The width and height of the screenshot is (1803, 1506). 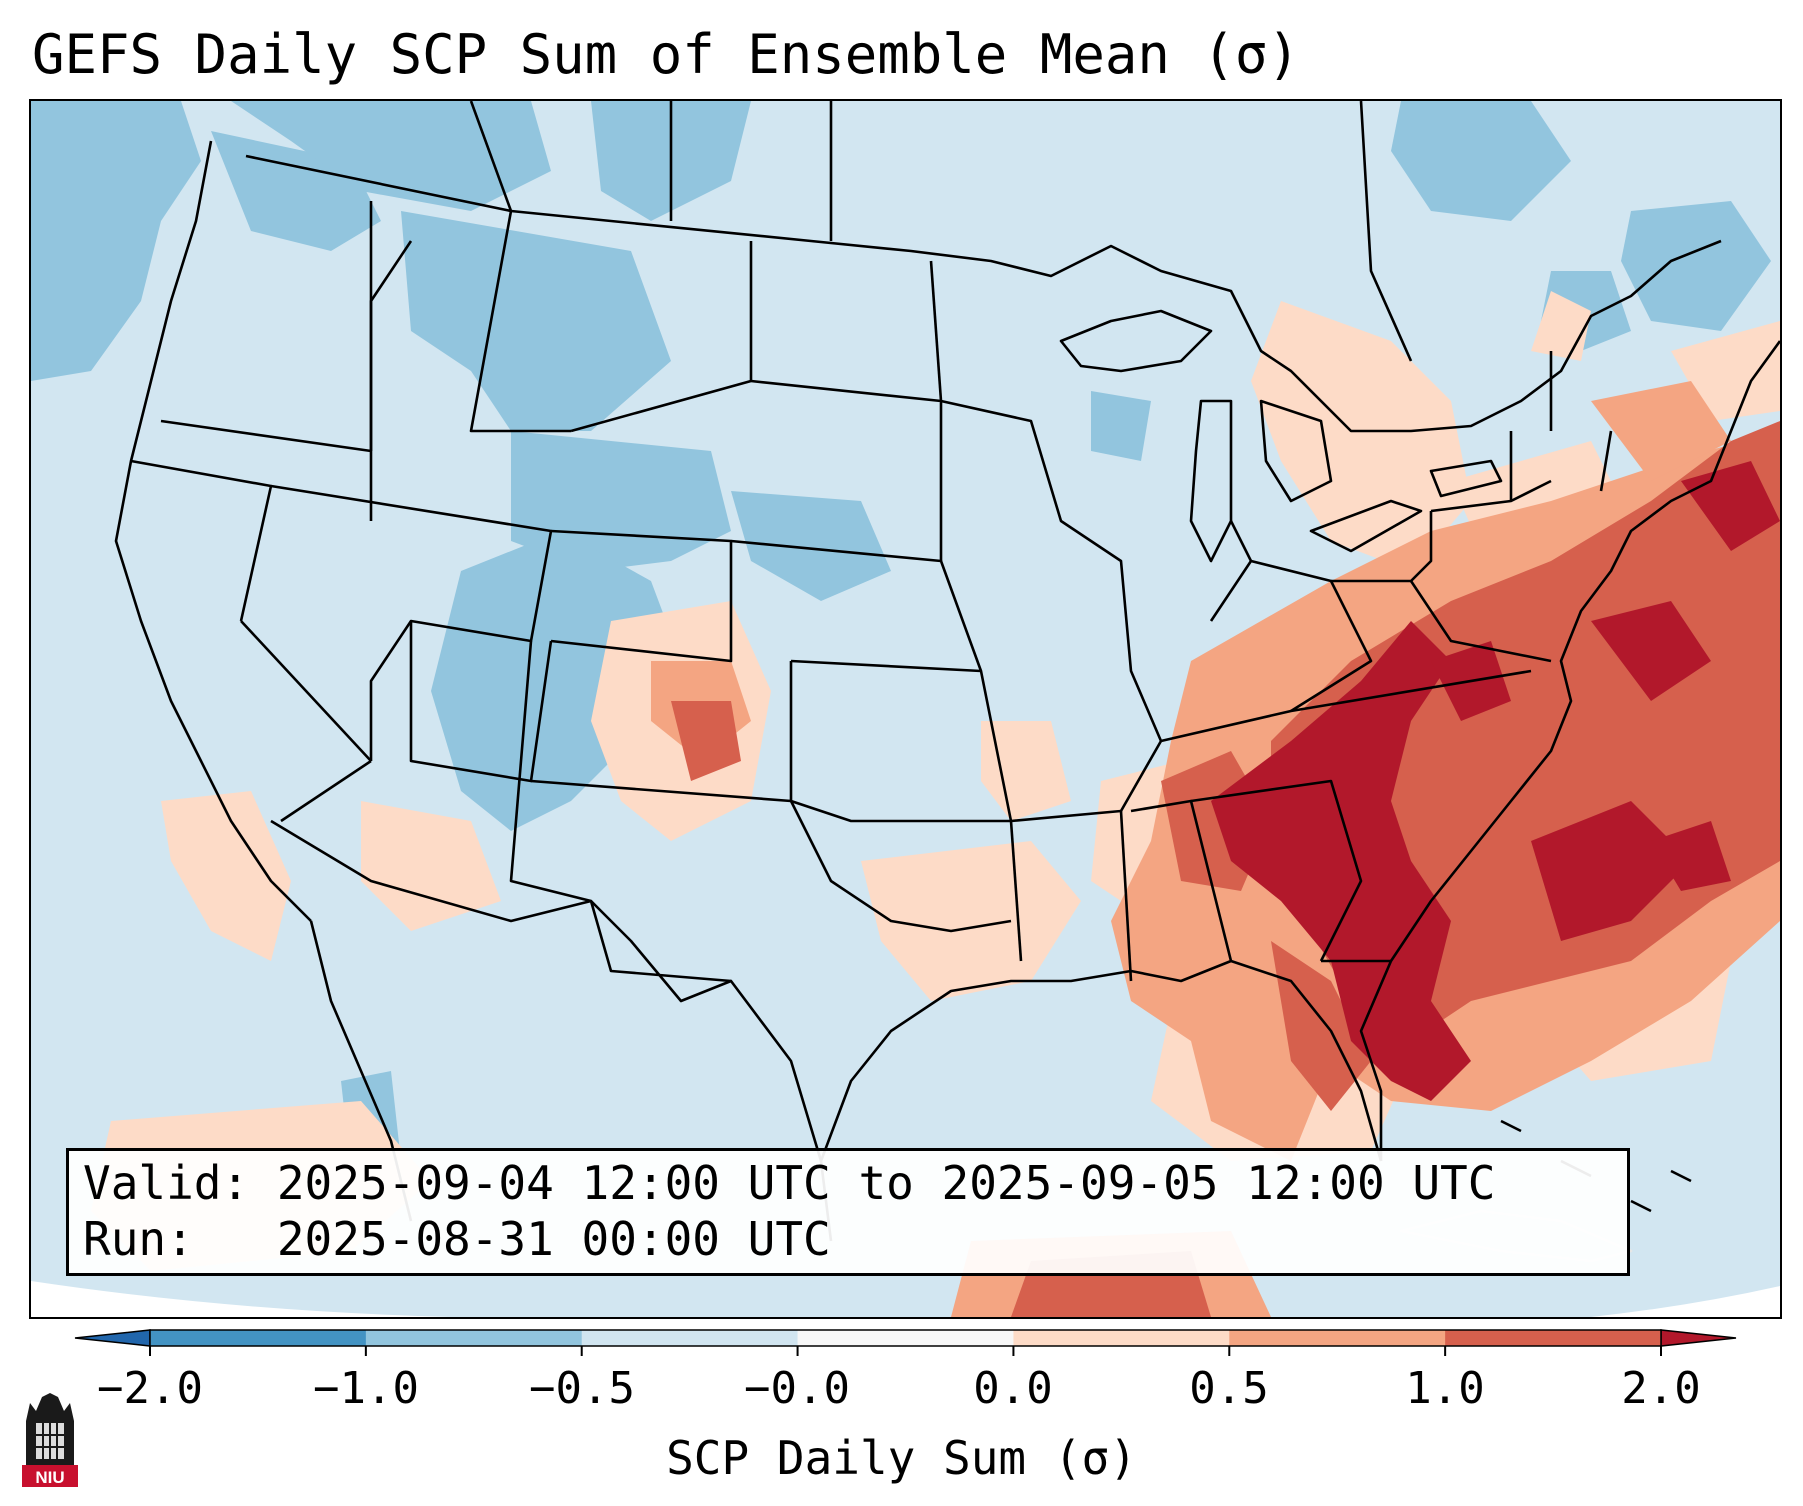 What do you see at coordinates (1569, 750) in the screenshot?
I see `east-coast` at bounding box center [1569, 750].